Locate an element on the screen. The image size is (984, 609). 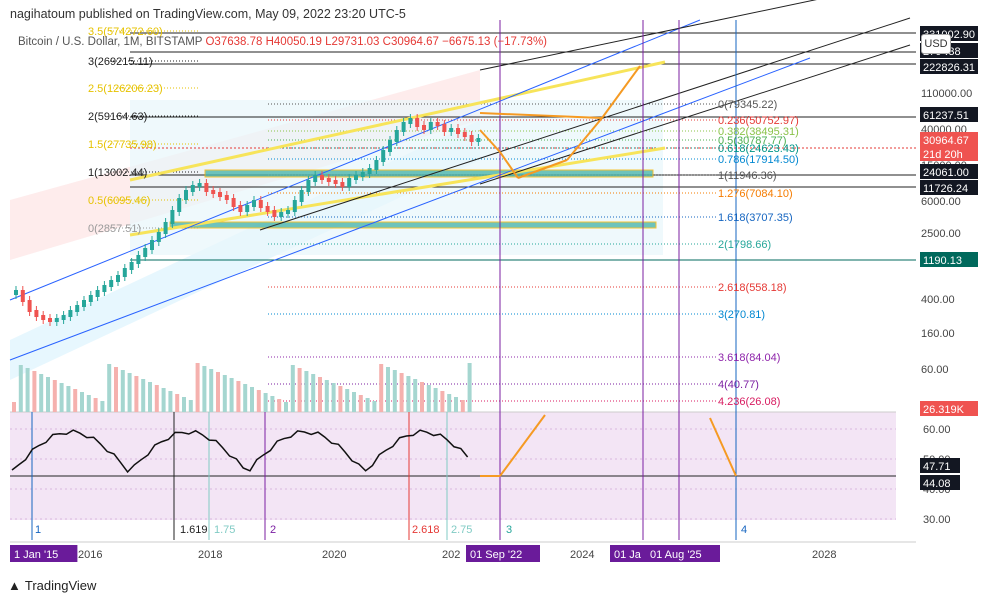
price-axis-tick-5: 400.00 is located at coordinates (938, 300).